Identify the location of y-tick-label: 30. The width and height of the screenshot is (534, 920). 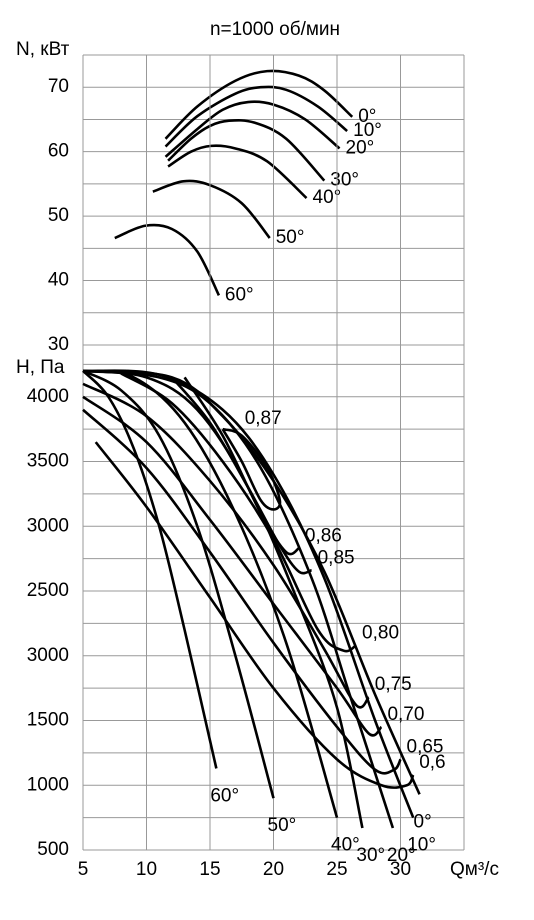
(58, 344).